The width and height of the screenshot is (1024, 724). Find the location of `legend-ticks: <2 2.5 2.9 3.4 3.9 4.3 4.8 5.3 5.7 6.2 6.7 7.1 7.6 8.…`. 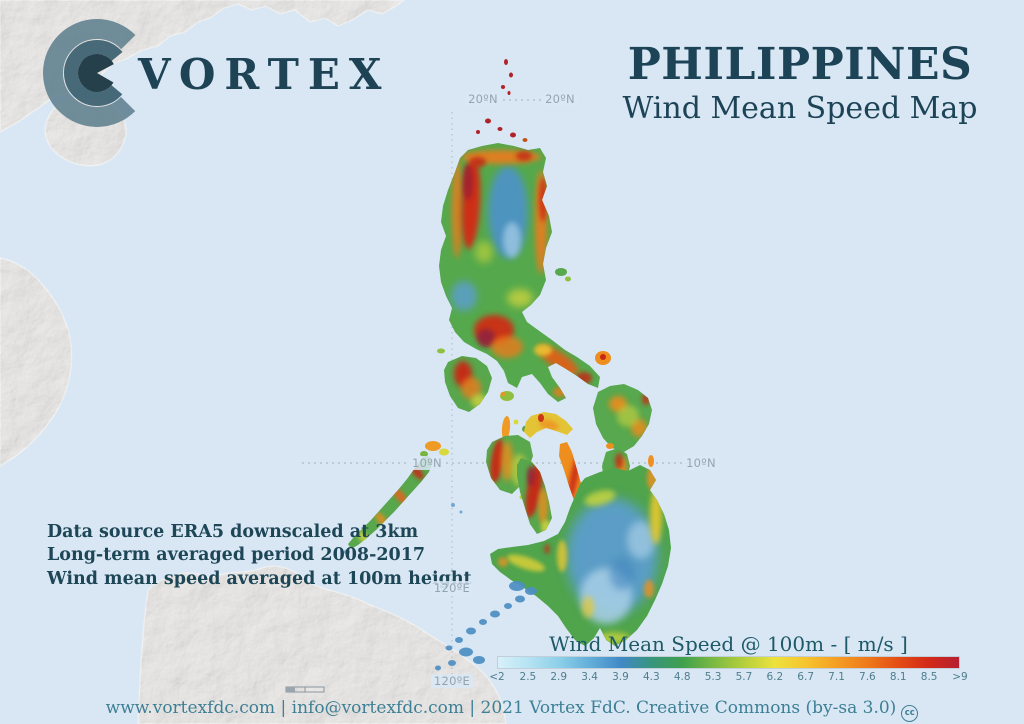

legend-ticks: <2 2.5 2.9 3.4 3.9 4.3 4.8 5.3 5.7 6.2 6.7 7.1 7.6 8.… is located at coordinates (728, 678).